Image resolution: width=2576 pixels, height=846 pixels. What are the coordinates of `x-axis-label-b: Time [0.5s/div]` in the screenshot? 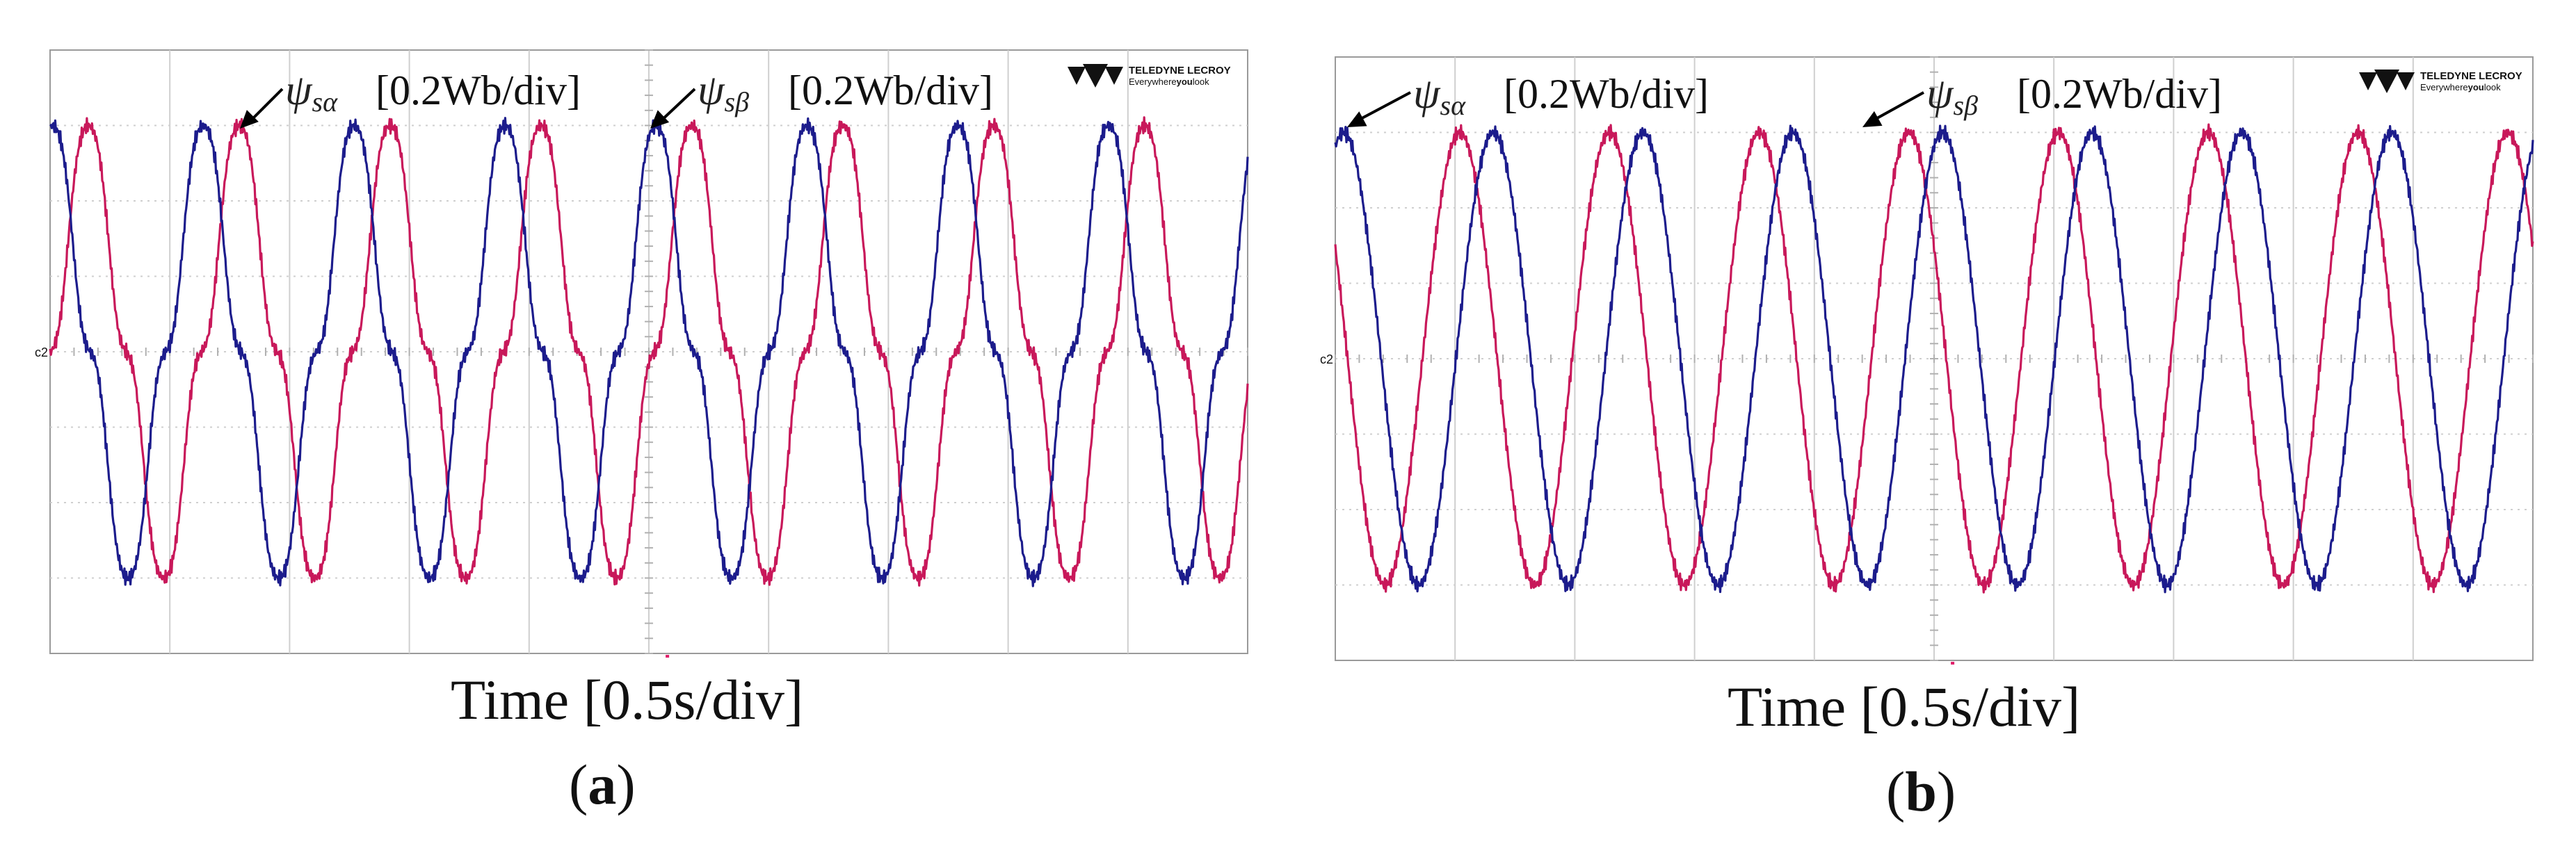 It's located at (1905, 706).